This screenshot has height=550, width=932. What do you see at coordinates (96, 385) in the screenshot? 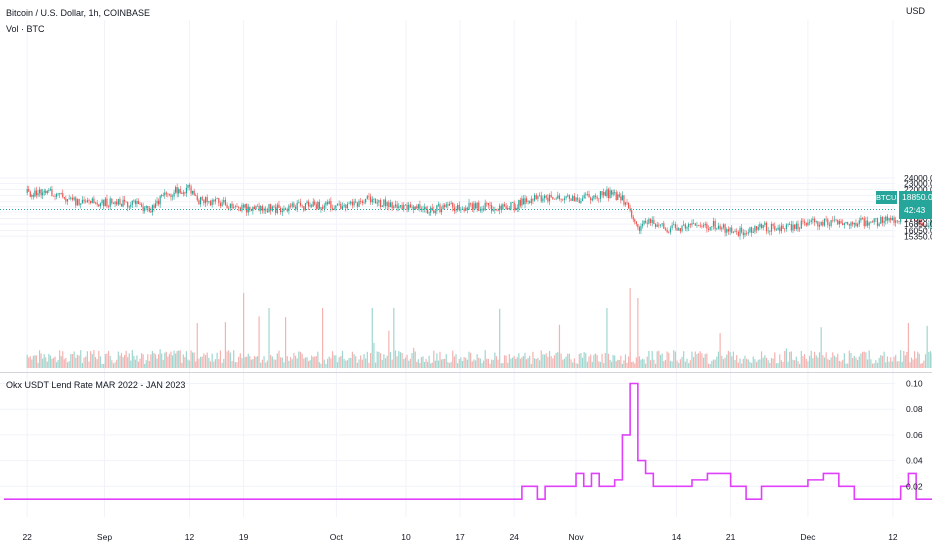
I see `indicator-title: Okx USDT Lend Rate MAR 2022 - JAN 2023` at bounding box center [96, 385].